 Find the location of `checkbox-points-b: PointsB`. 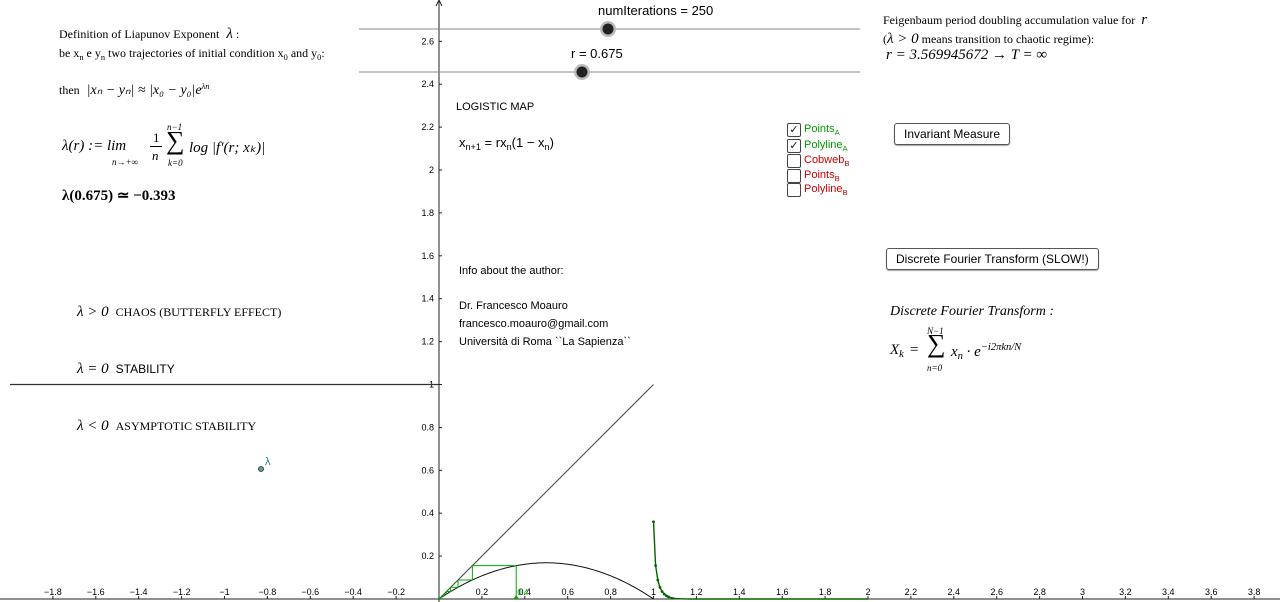

checkbox-points-b: PointsB is located at coordinates (813, 176).